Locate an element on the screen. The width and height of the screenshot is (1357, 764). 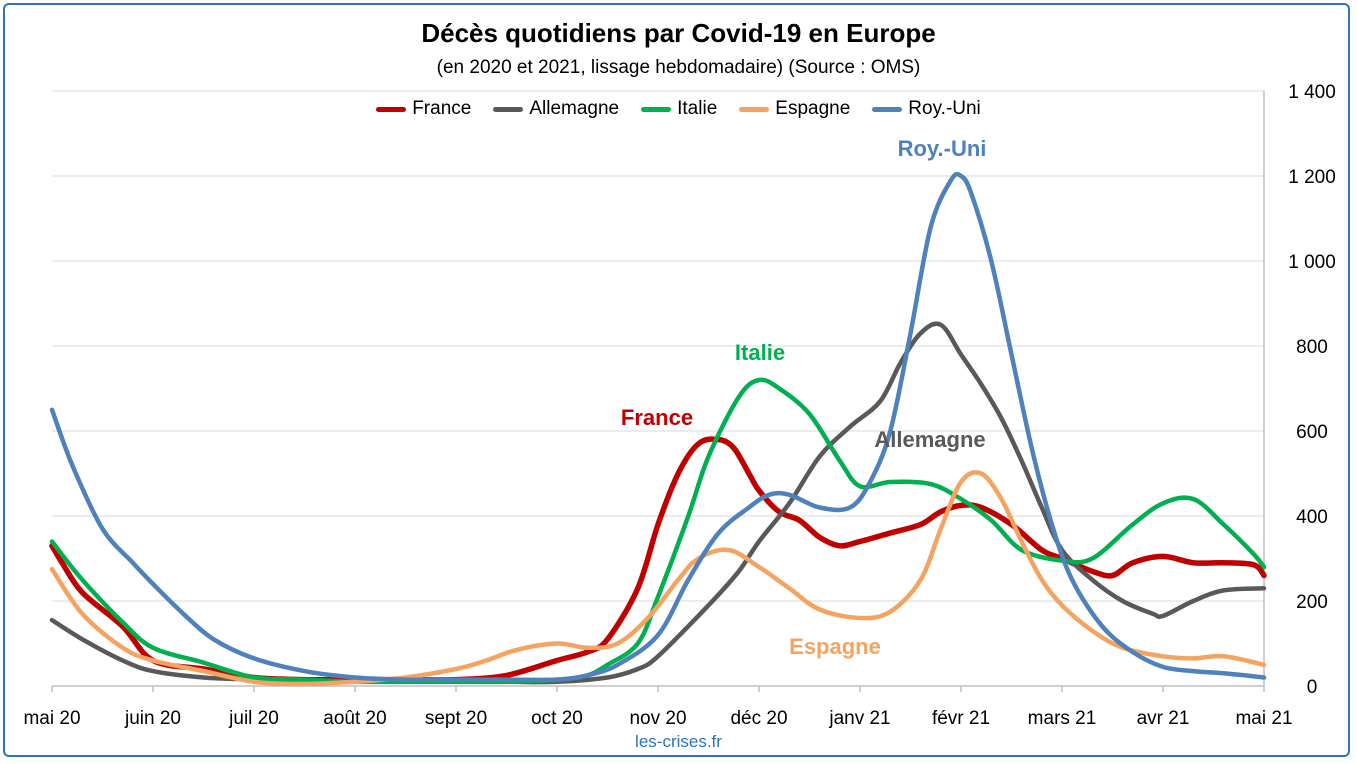
x-tick-label: déc 20 is located at coordinates (758, 718).